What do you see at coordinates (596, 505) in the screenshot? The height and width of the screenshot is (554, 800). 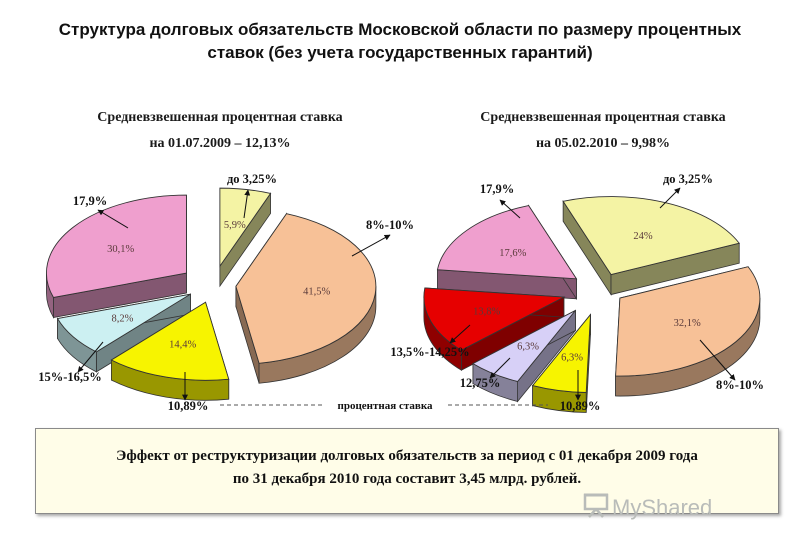 I see `presentation-icon` at bounding box center [596, 505].